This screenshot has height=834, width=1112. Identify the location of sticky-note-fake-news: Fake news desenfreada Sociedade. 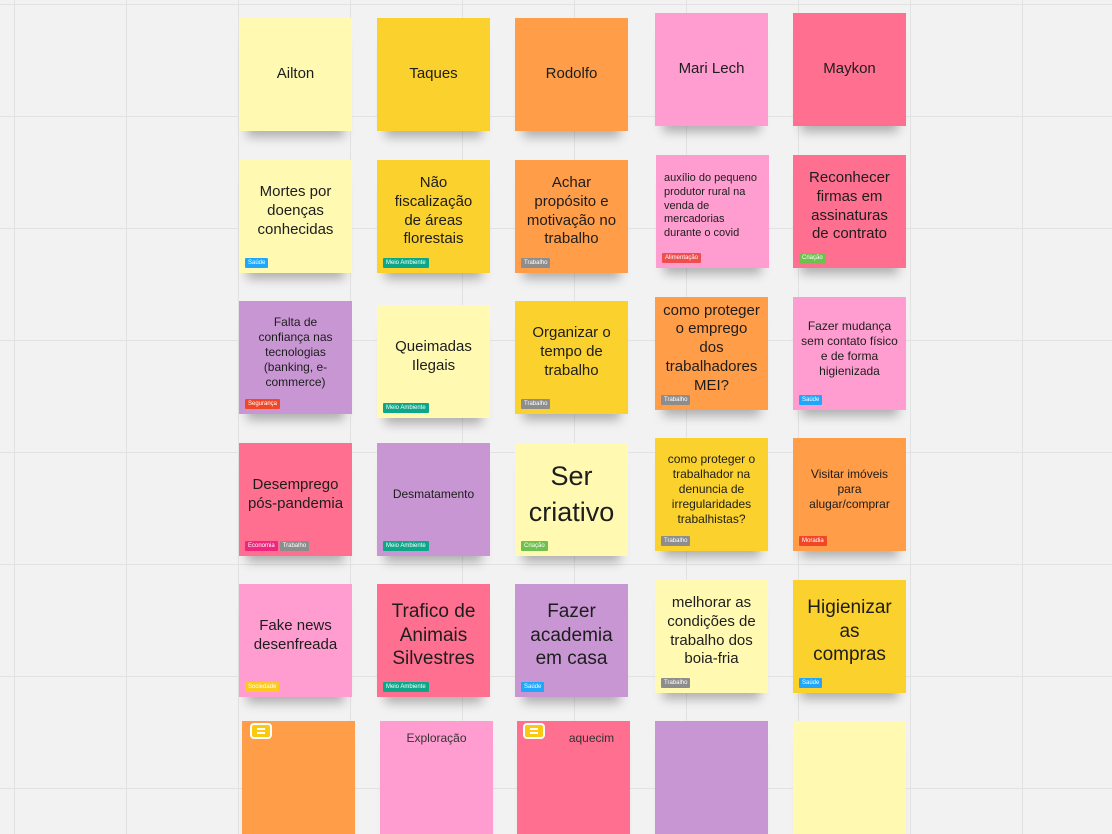
(295, 640).